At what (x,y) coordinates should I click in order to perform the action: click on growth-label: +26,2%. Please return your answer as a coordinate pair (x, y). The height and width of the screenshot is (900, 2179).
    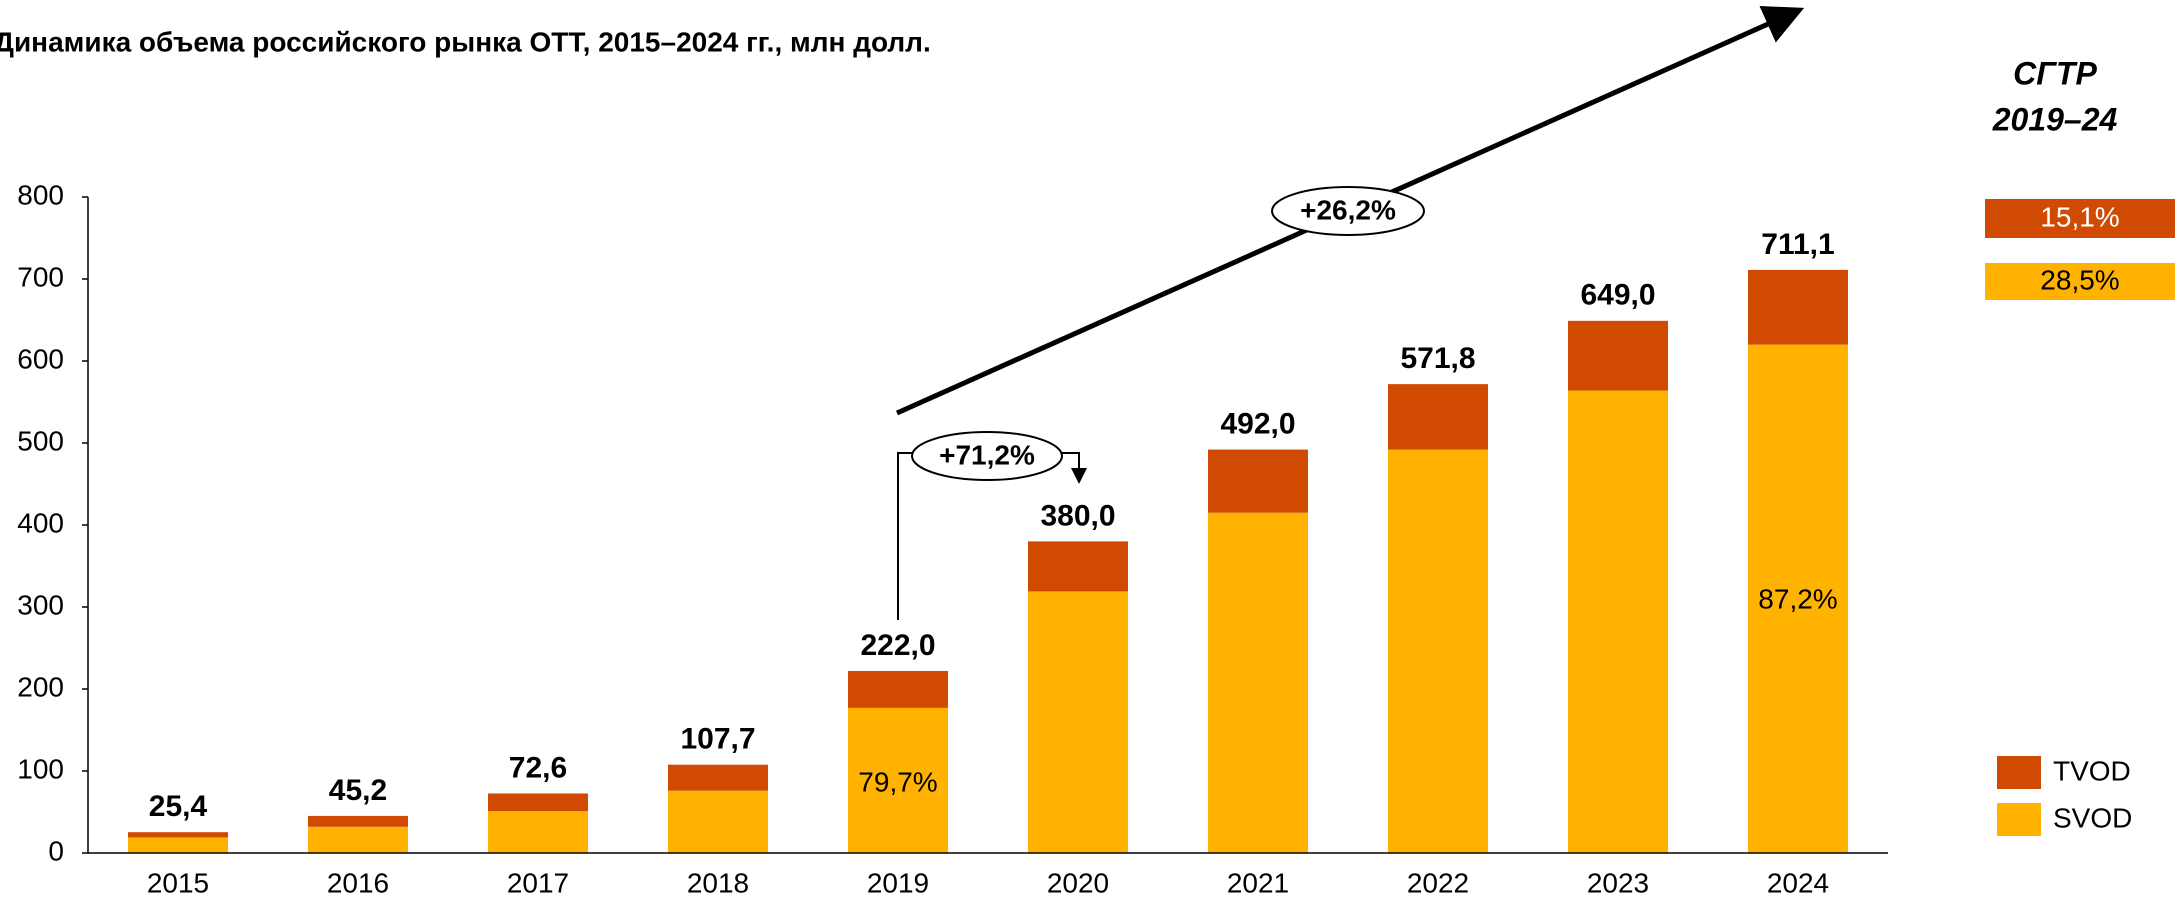
    Looking at the image, I should click on (1348, 209).